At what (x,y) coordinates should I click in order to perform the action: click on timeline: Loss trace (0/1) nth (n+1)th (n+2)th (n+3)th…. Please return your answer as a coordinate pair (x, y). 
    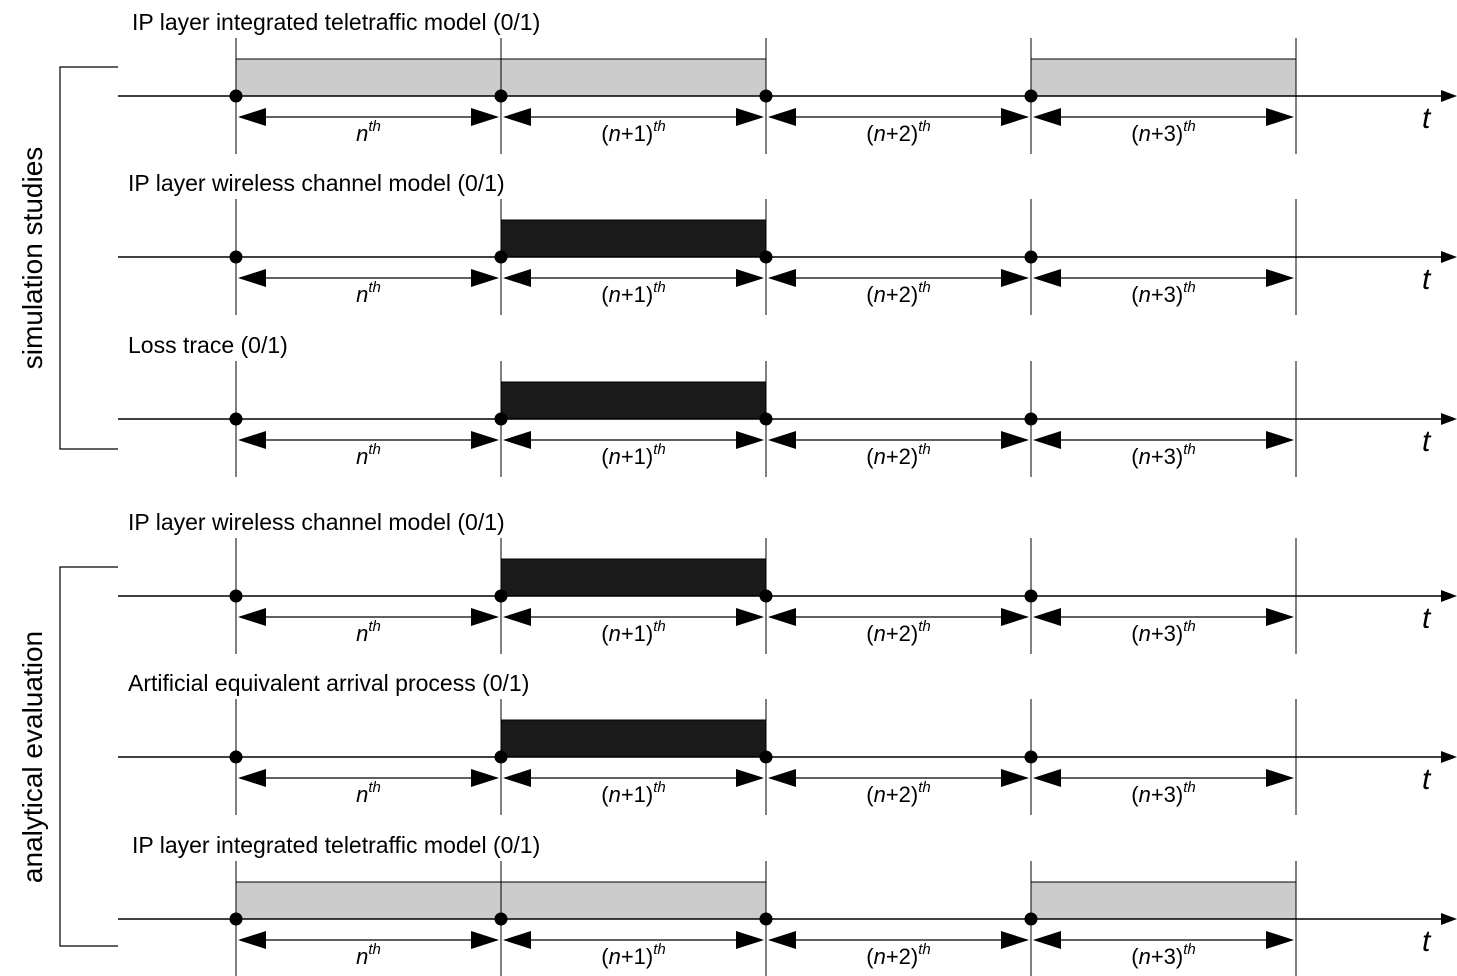
    Looking at the image, I should click on (787, 404).